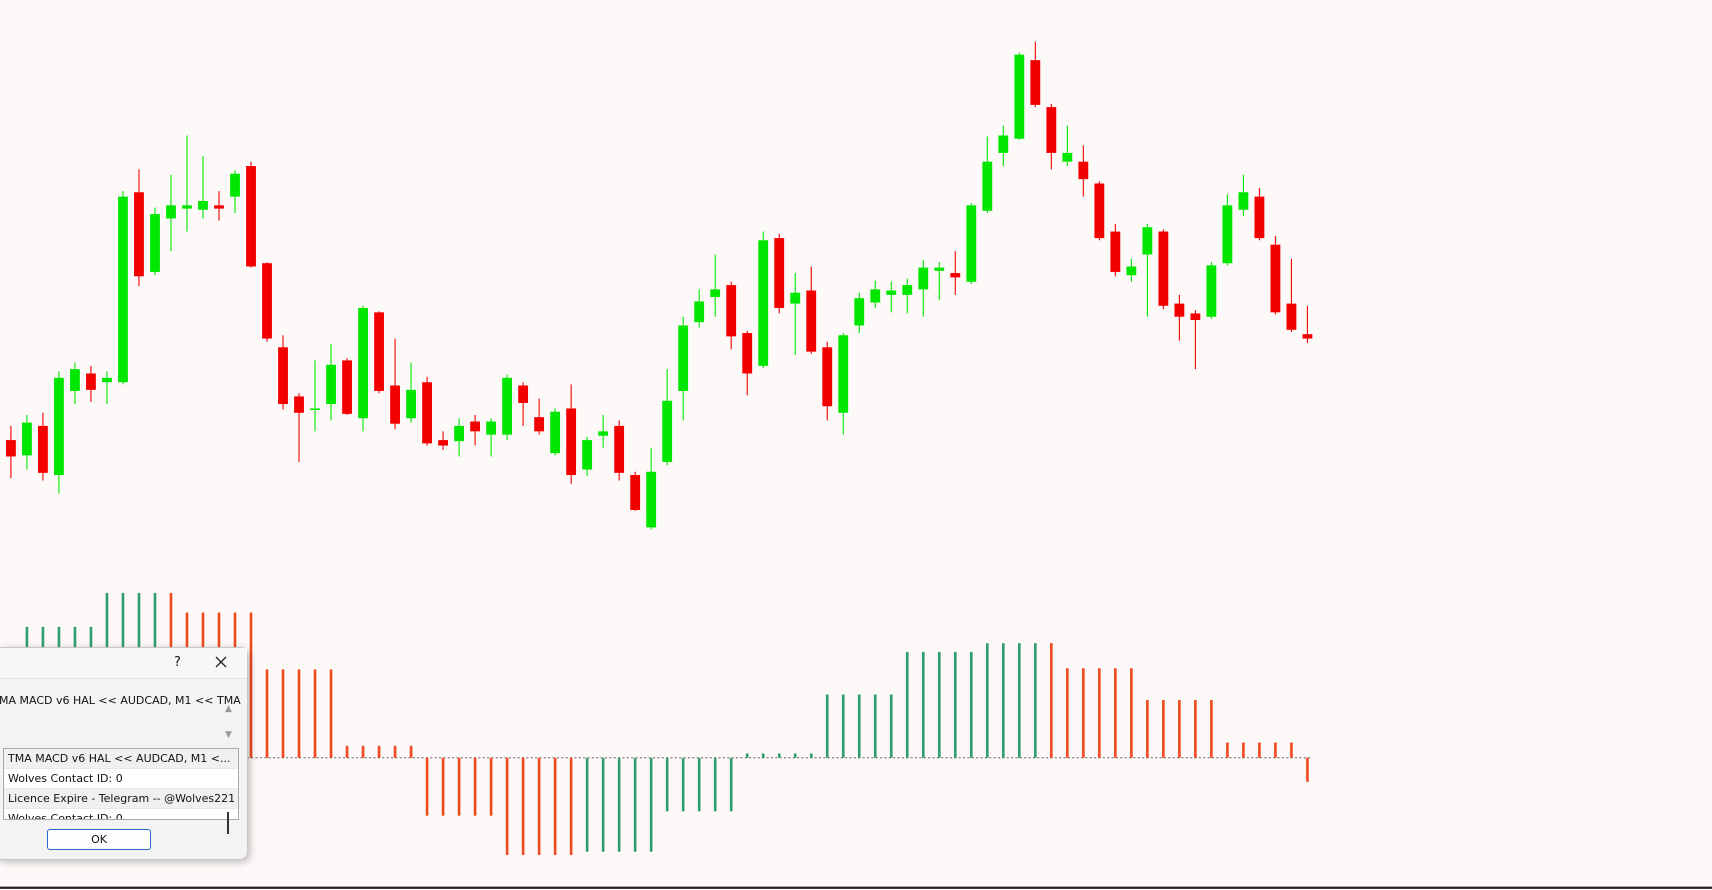 The height and width of the screenshot is (890, 1712). I want to click on dialog-titlebar: ?, so click(123, 663).